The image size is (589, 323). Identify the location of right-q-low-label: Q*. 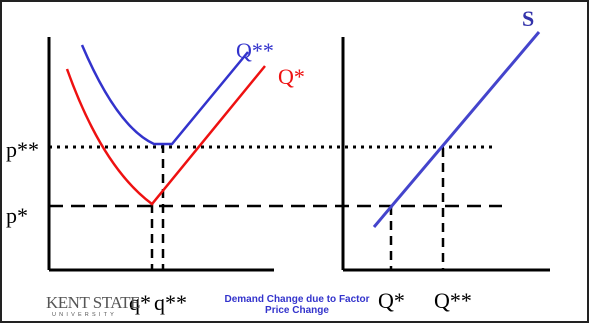
(391, 300).